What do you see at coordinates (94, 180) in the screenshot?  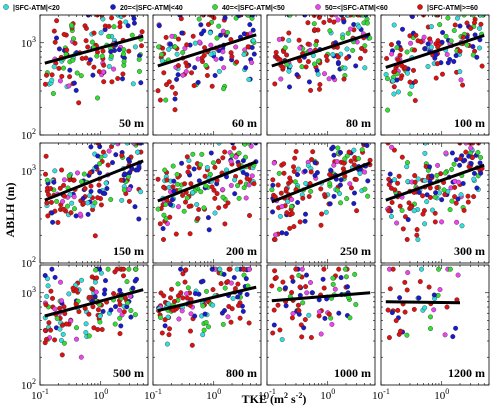 I see `fit-line` at bounding box center [94, 180].